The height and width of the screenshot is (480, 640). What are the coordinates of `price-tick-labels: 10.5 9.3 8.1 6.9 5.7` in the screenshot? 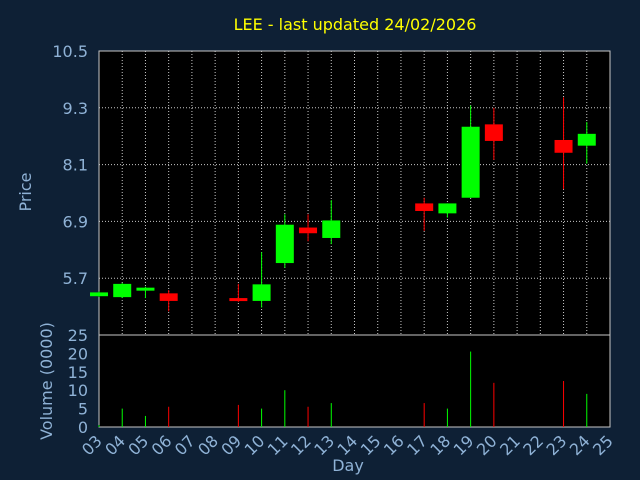 It's located at (70, 165).